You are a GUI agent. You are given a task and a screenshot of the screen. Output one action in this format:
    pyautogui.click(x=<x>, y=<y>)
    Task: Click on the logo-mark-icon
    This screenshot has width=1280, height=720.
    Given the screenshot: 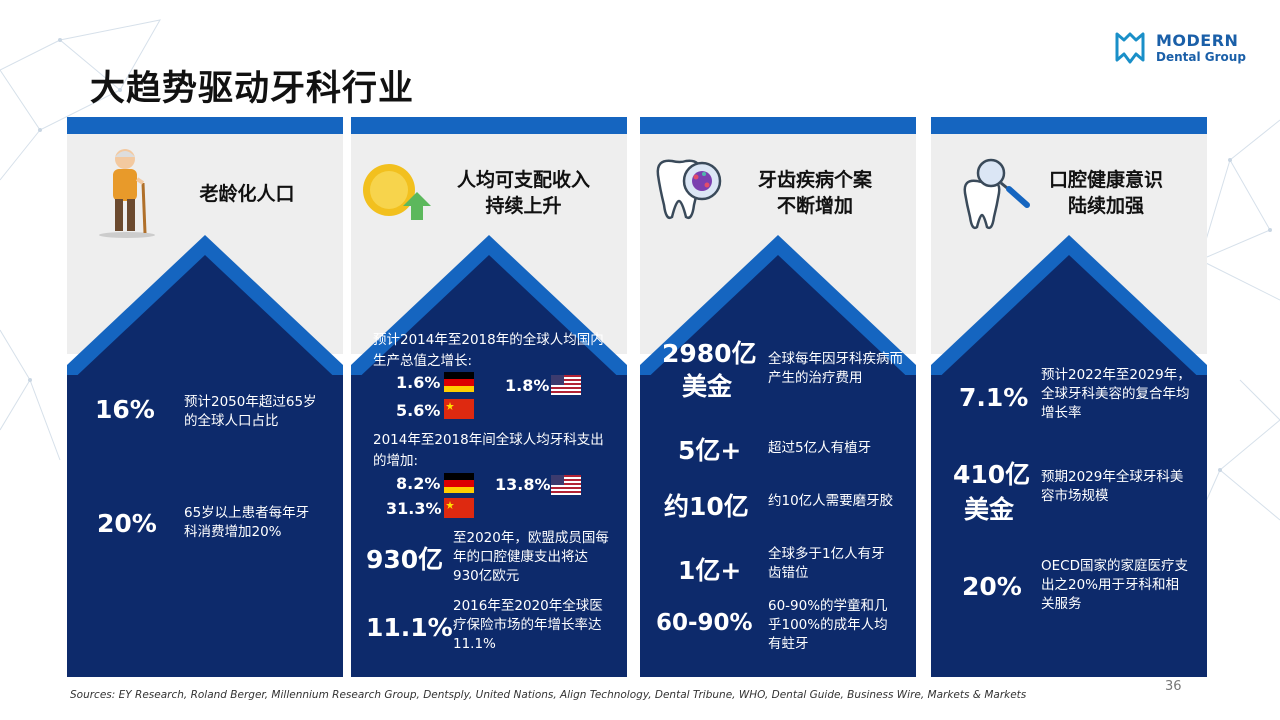 What is the action you would take?
    pyautogui.click(x=1130, y=48)
    